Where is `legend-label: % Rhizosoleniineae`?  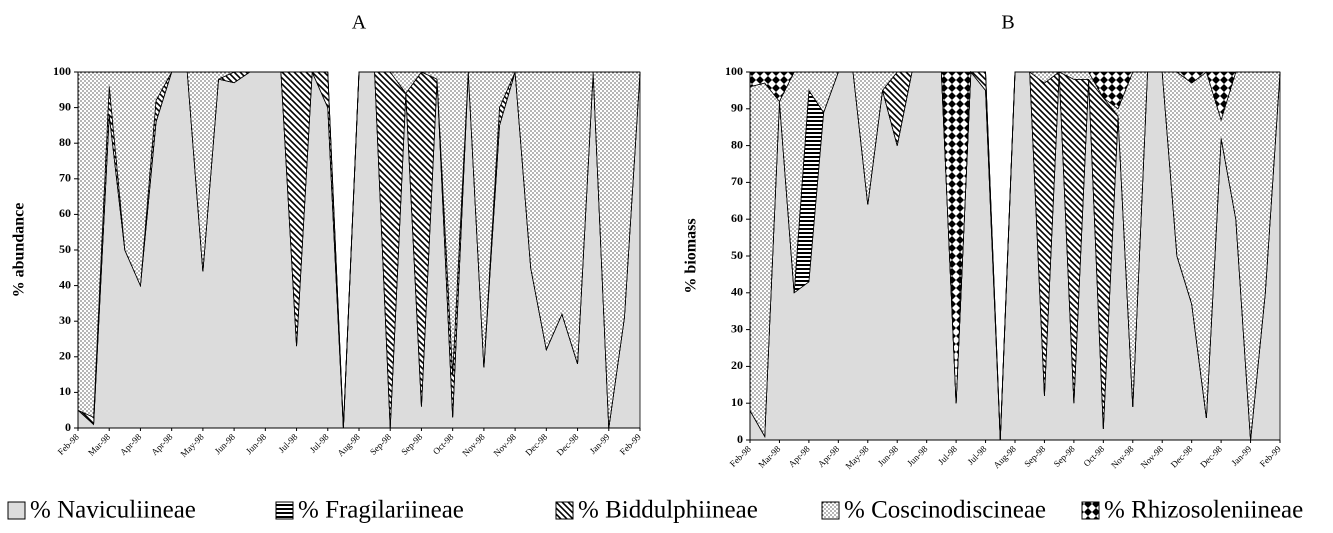
legend-label: % Rhizosoleniineae is located at coordinates (1203, 510).